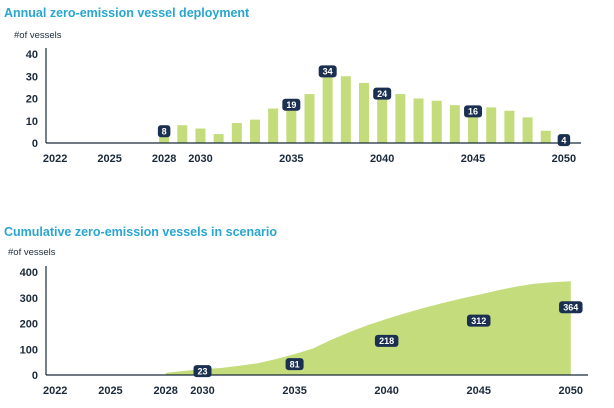 The height and width of the screenshot is (408, 614). I want to click on bar-2035, so click(291, 121).